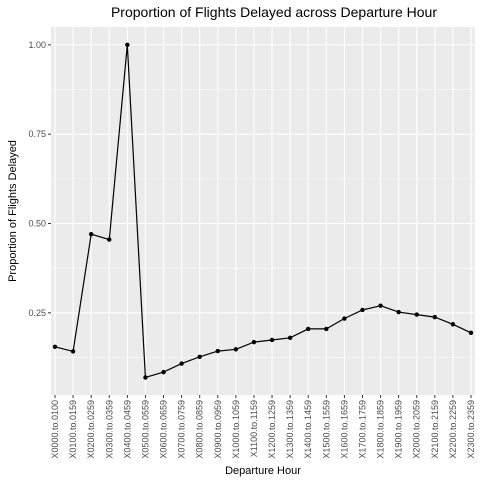 This screenshot has height=480, width=480. I want to click on x-tick-label: X0400.to.0459, so click(127, 429).